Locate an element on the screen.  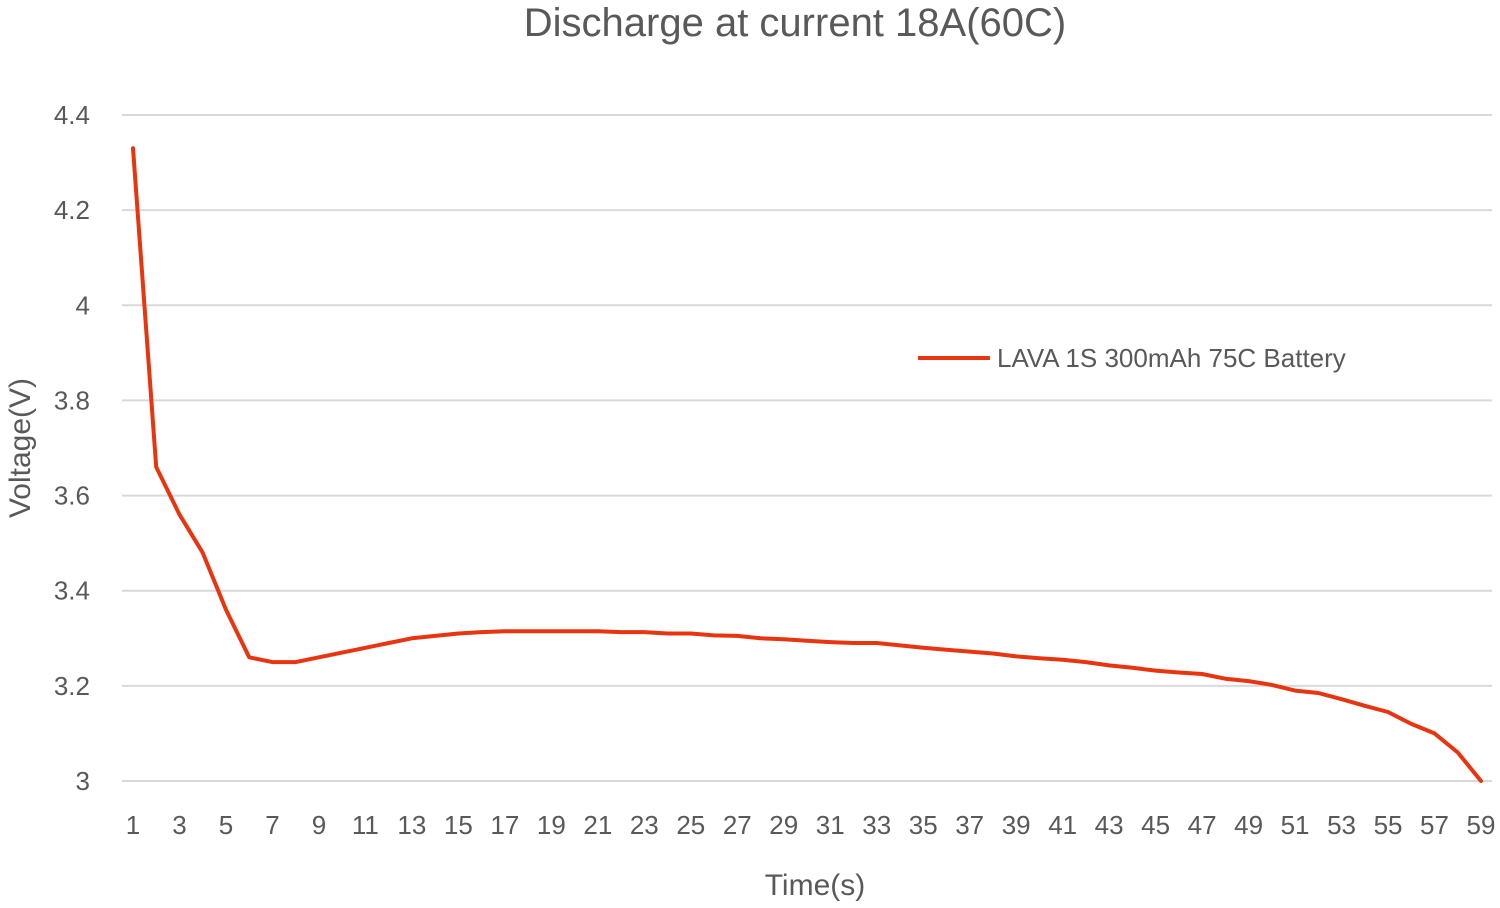
x-tick-label: 3 is located at coordinates (179, 825).